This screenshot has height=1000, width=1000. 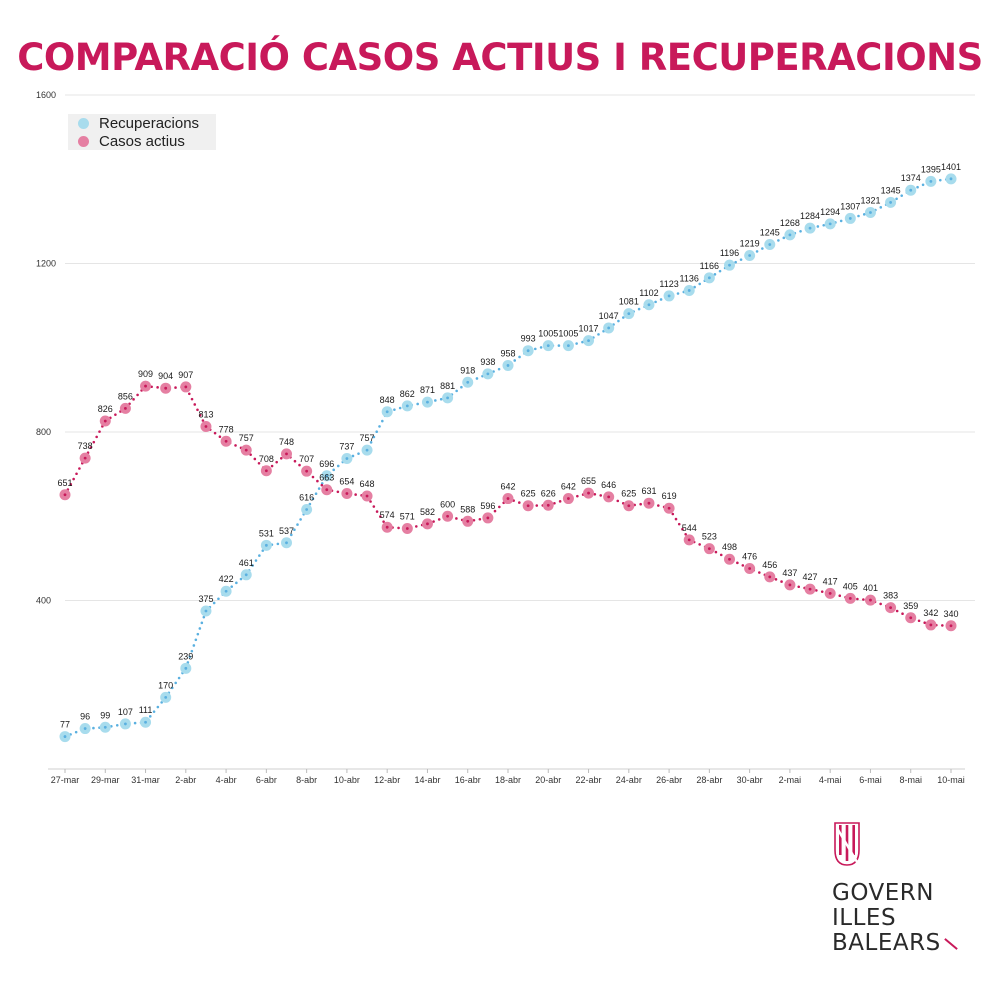 I want to click on data-label-casos-actius: 437, so click(x=789, y=573).